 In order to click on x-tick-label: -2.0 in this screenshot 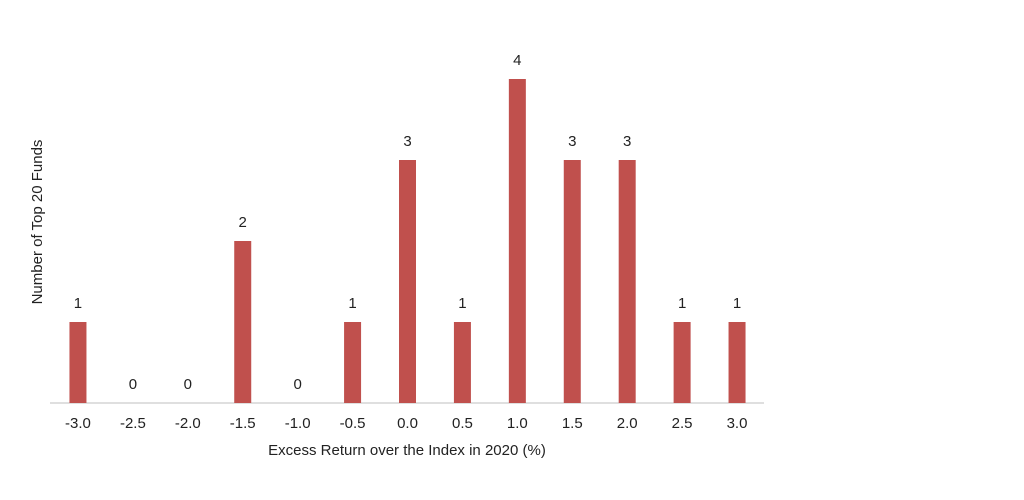, I will do `click(188, 423)`.